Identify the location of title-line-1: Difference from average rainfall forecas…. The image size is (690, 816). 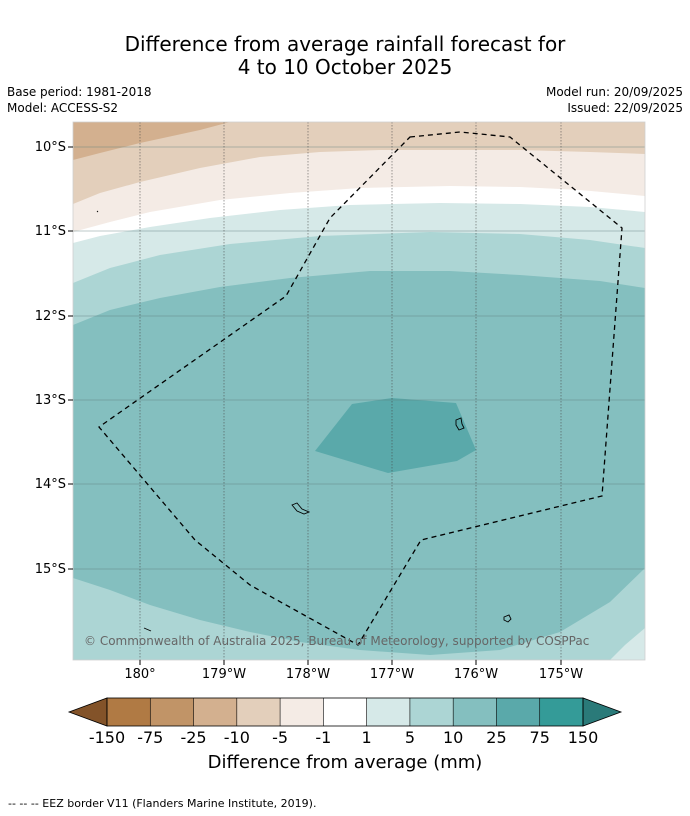
(345, 44).